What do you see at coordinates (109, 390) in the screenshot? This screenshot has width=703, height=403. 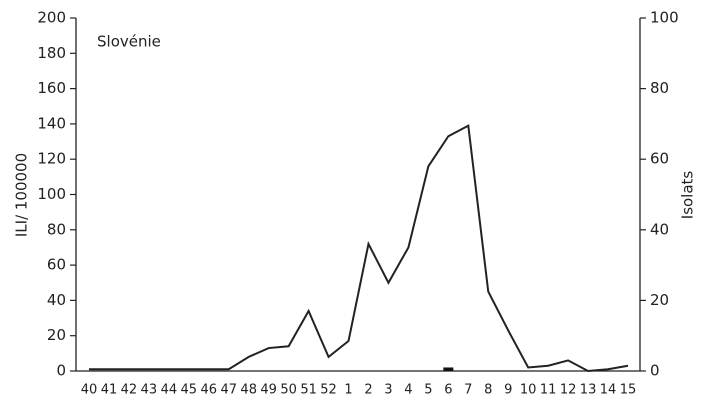 I see `x-tick-label: 41` at bounding box center [109, 390].